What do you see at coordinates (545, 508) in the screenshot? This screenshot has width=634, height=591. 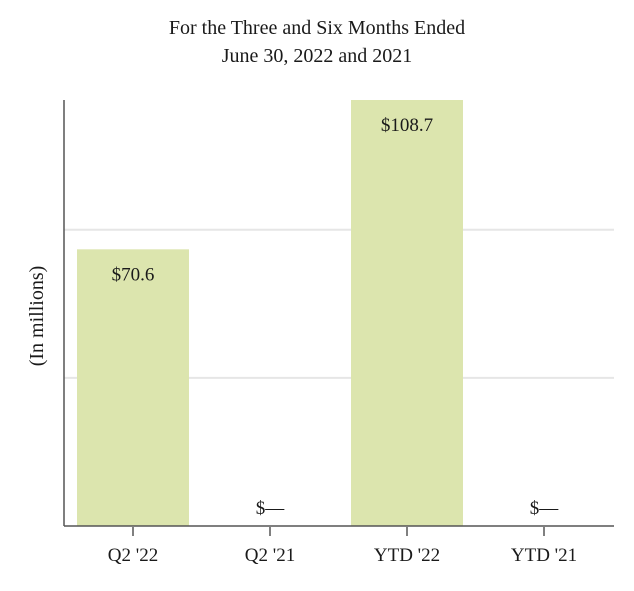 I see `data-label-3: $—` at bounding box center [545, 508].